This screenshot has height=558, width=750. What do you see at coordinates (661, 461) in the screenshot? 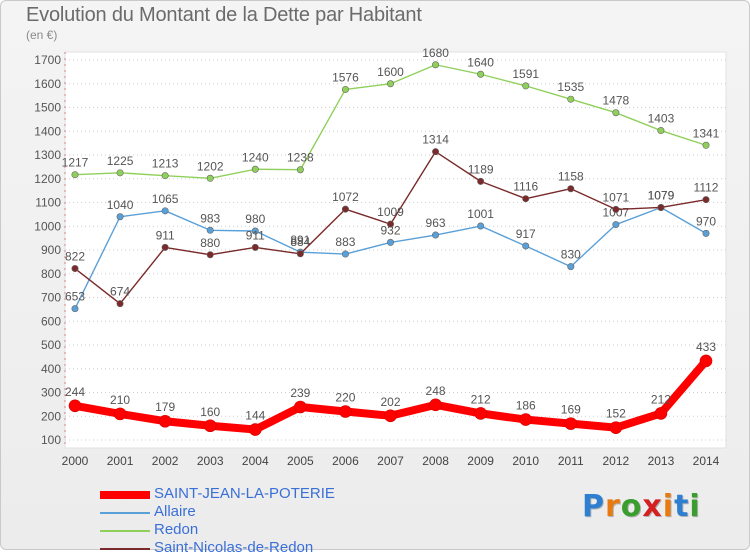
I see `x-tick-label: 2013` at bounding box center [661, 461].